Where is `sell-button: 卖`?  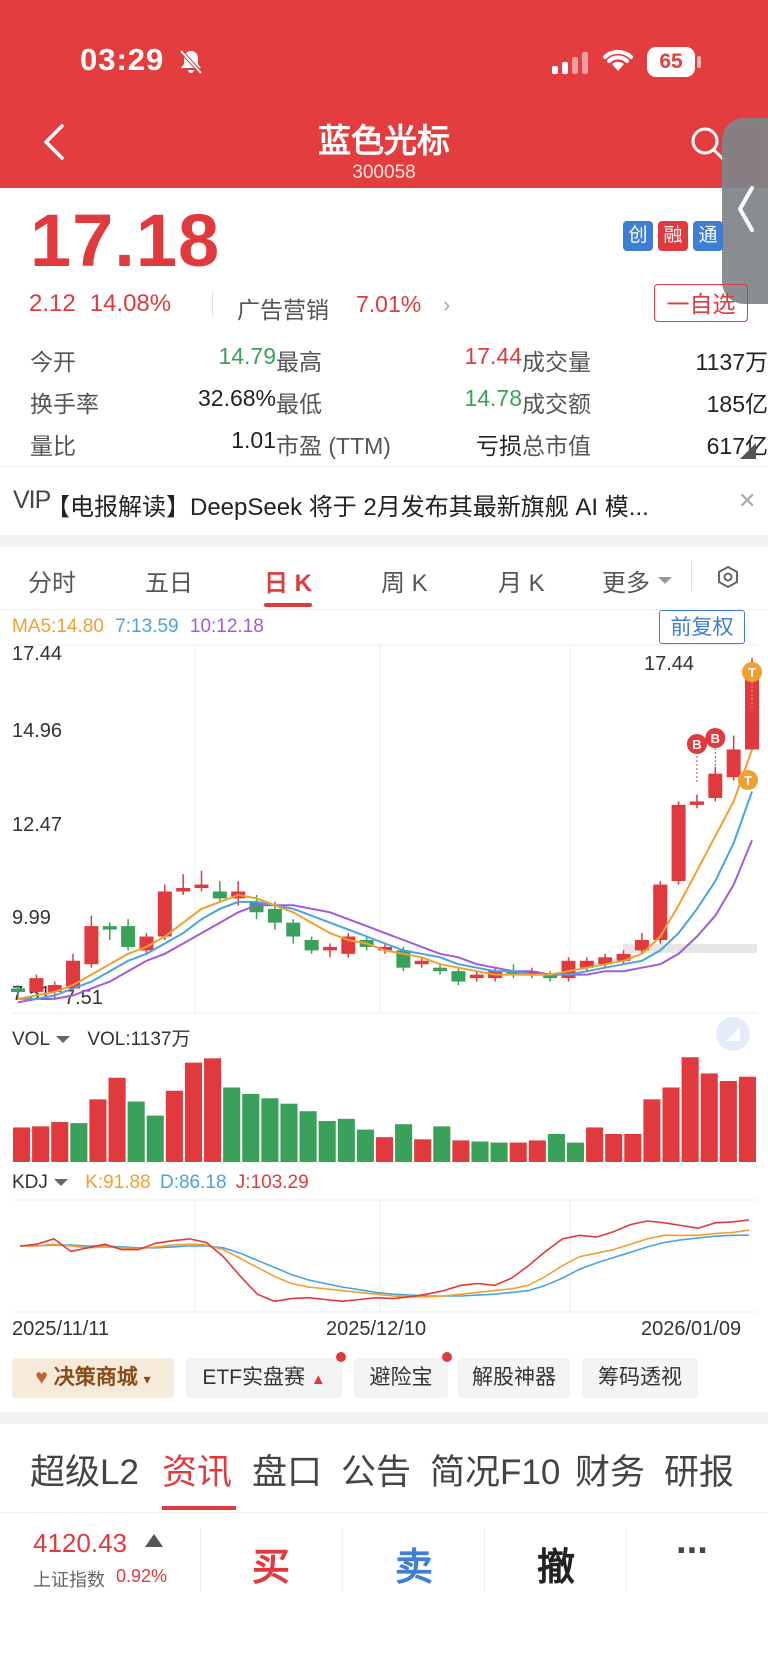
sell-button: 卖 is located at coordinates (414, 1568).